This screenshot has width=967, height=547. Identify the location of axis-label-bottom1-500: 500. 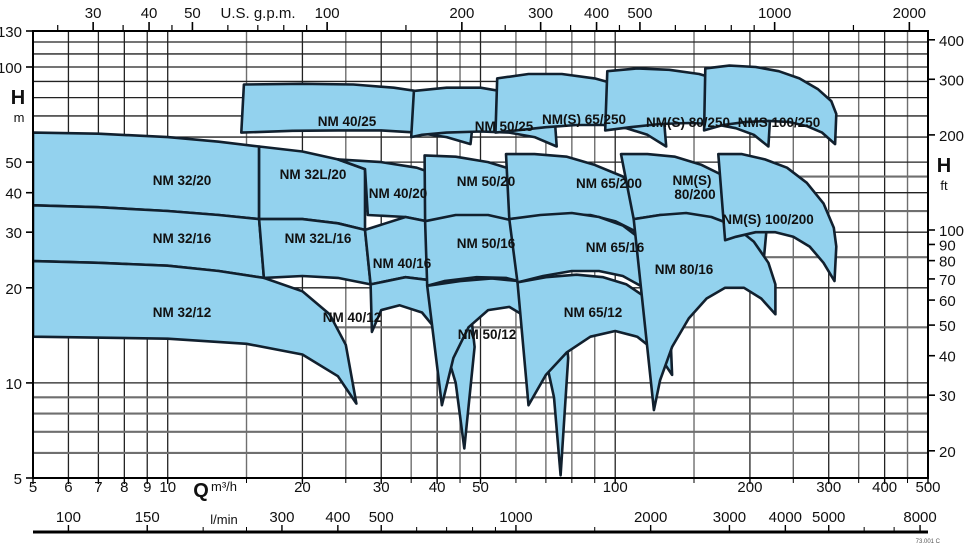
(927, 487).